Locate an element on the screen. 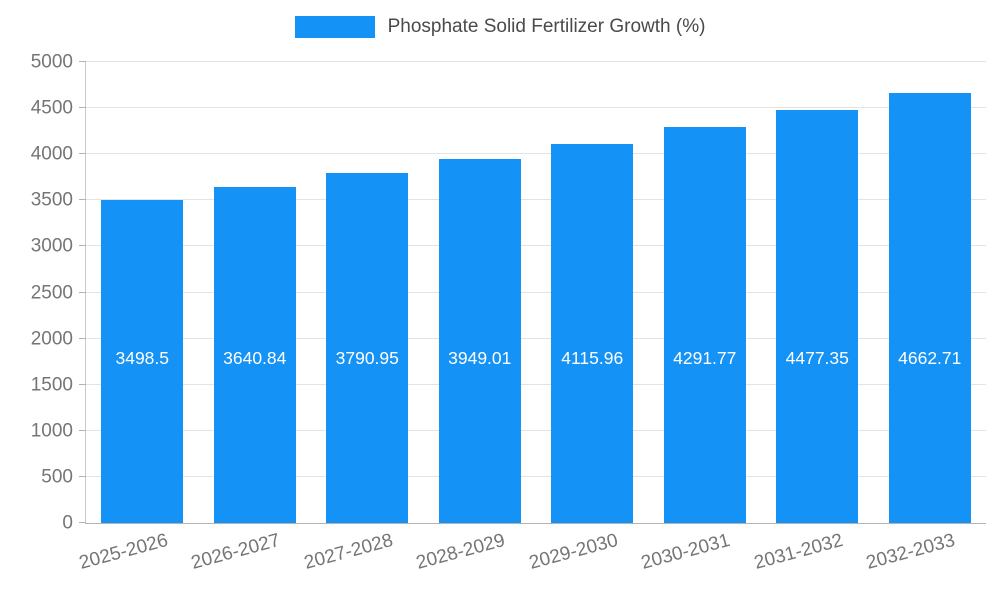 This screenshot has width=1000, height=600. chart-title: Phosphate Solid Fertilizer Growth (%) is located at coordinates (546, 26).